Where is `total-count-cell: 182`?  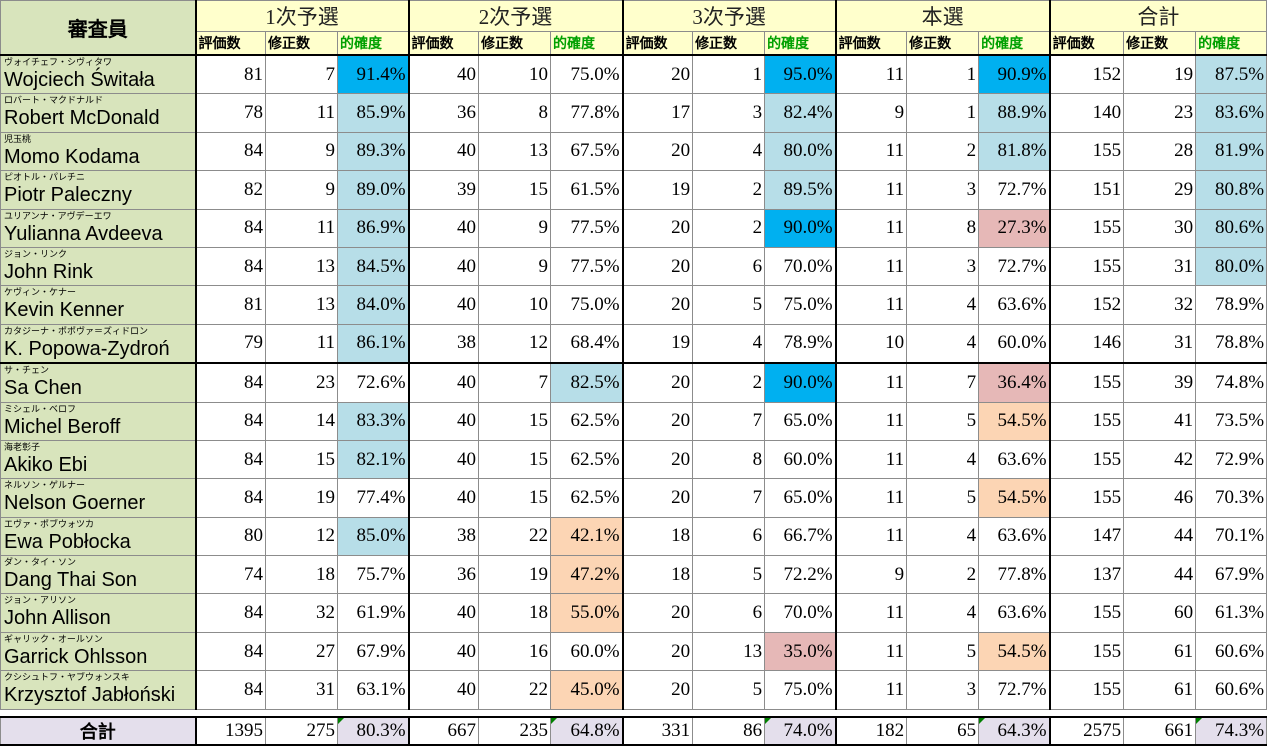
total-count-cell: 182 is located at coordinates (871, 730).